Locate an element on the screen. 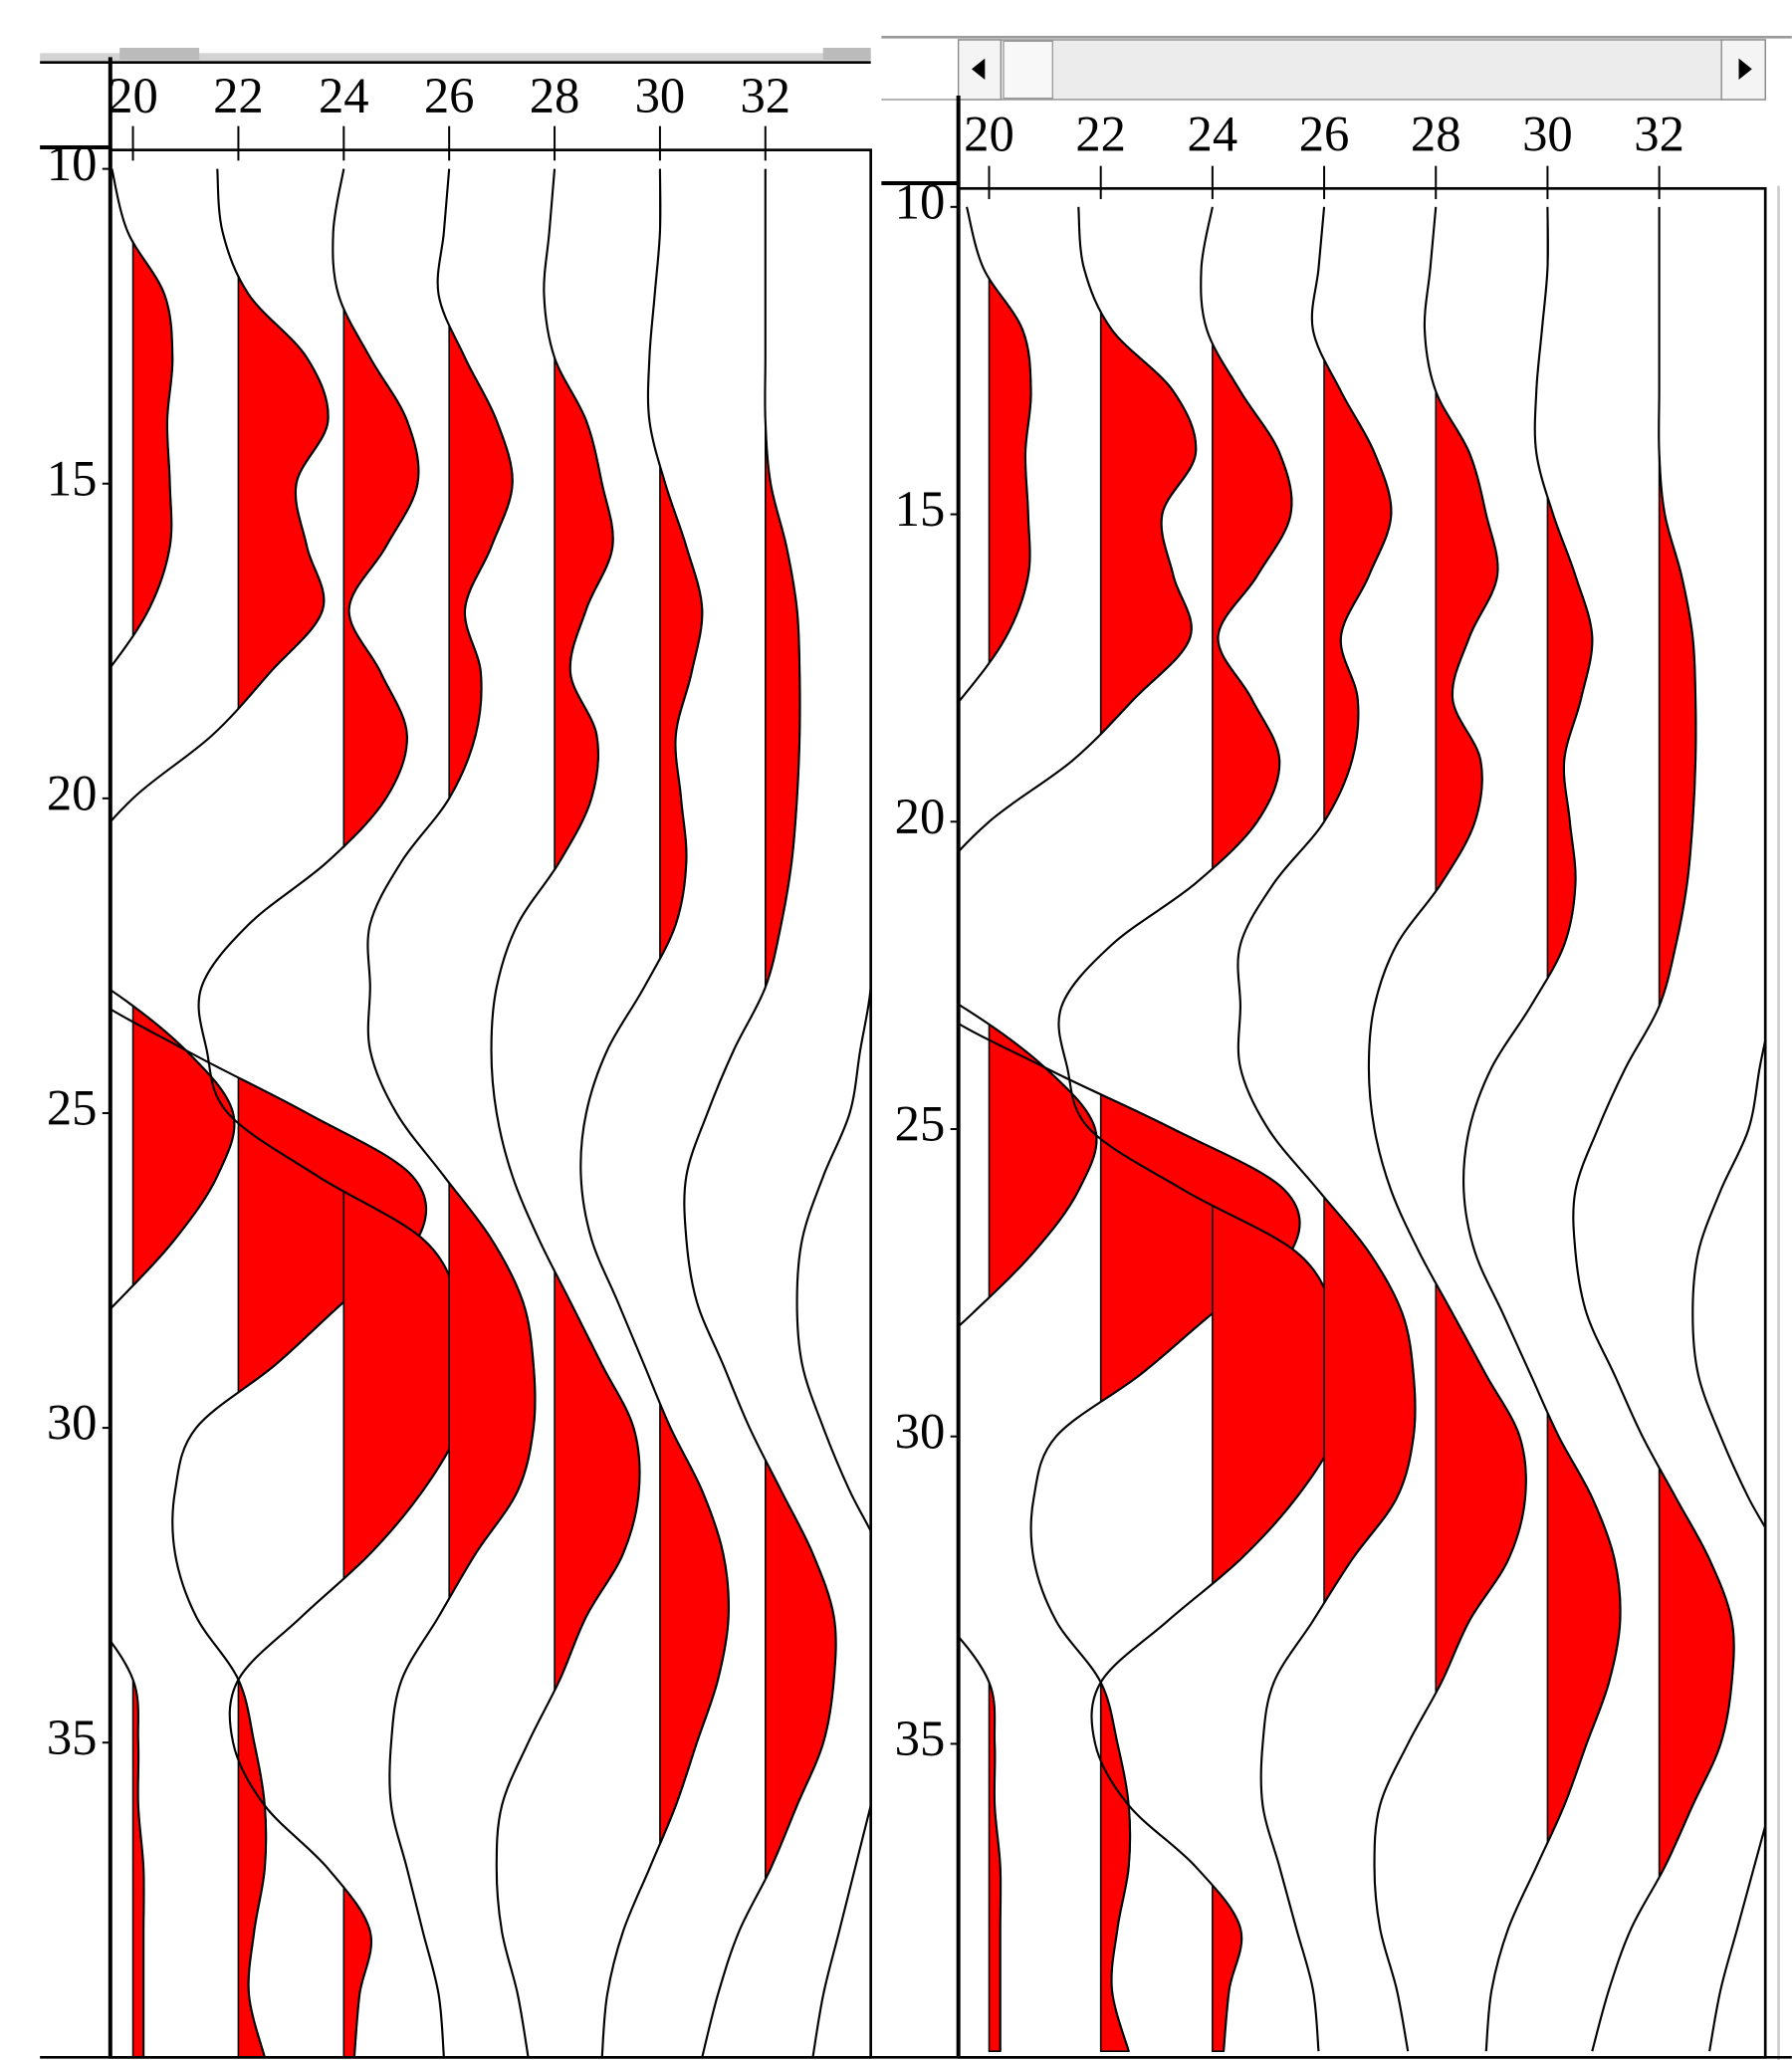 The height and width of the screenshot is (2060, 1792). scroll-thumb is located at coordinates (1028, 70).